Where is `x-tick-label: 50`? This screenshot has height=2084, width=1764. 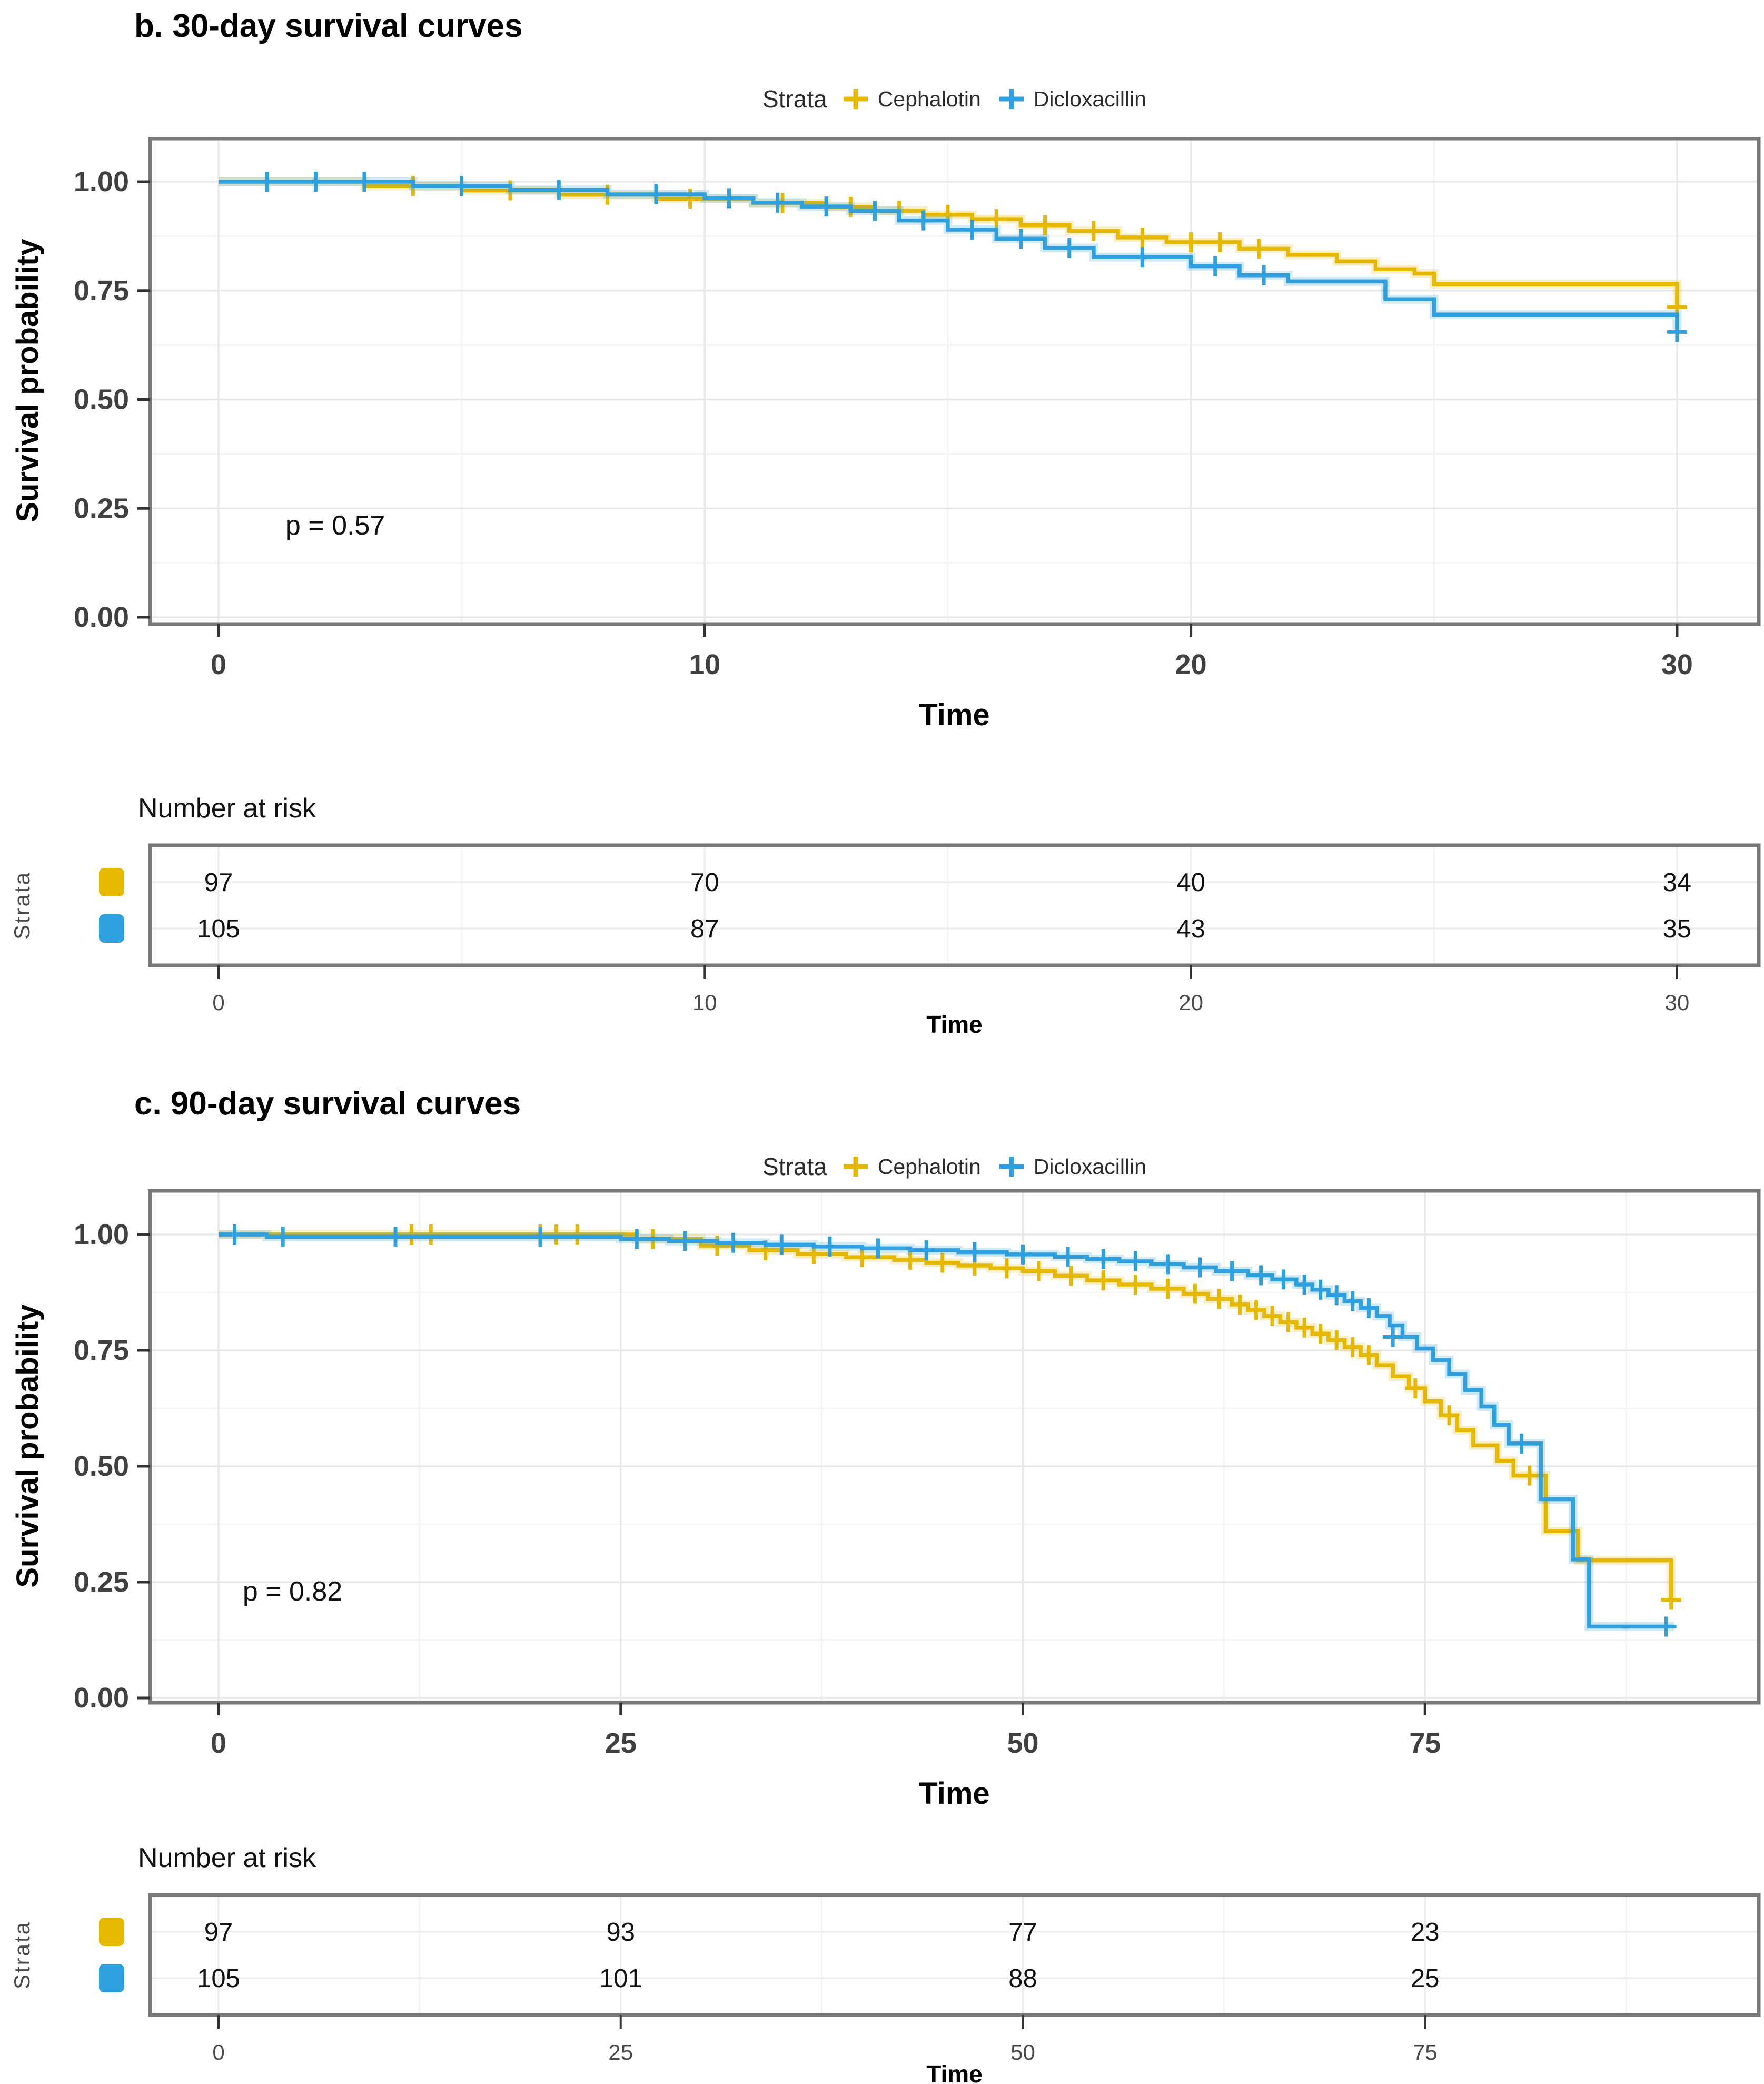 x-tick-label: 50 is located at coordinates (1022, 1743).